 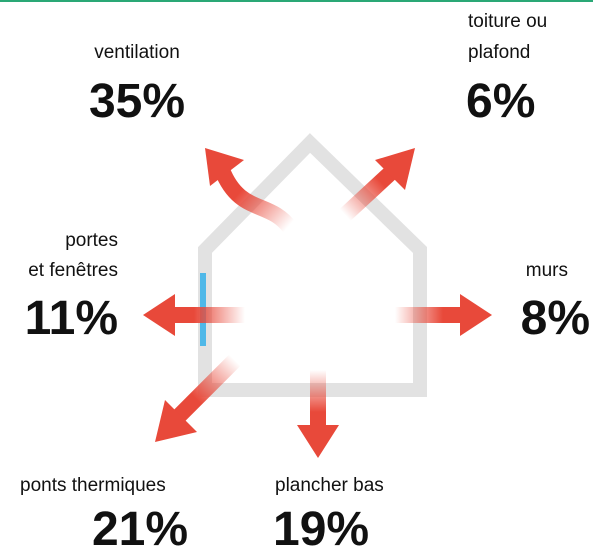 What do you see at coordinates (507, 21) in the screenshot?
I see `label: toiture ou` at bounding box center [507, 21].